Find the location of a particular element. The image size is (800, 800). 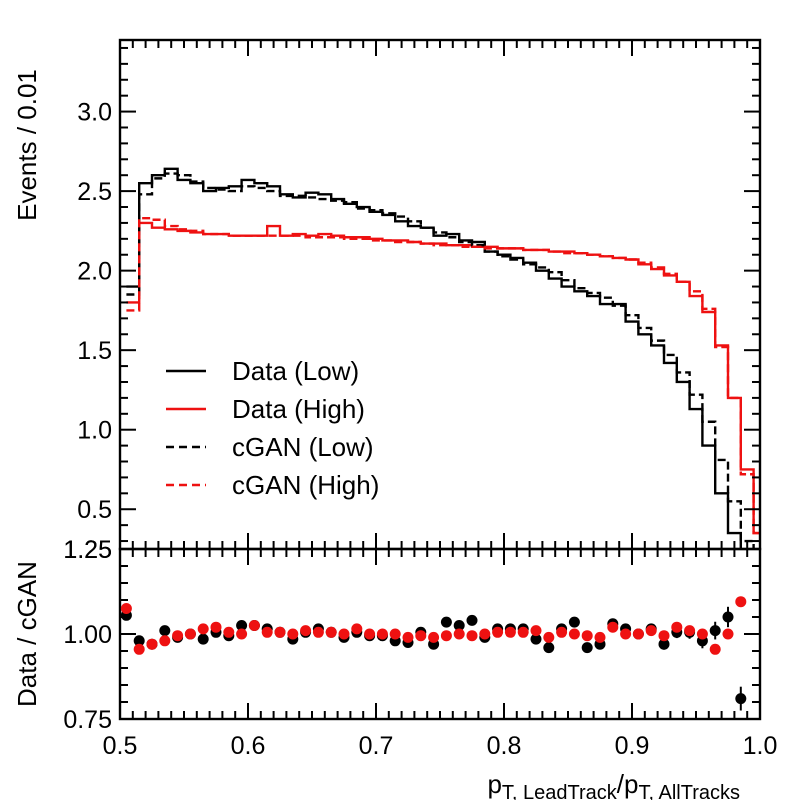

top-y-tick-label: 1.0 is located at coordinates (94, 431).